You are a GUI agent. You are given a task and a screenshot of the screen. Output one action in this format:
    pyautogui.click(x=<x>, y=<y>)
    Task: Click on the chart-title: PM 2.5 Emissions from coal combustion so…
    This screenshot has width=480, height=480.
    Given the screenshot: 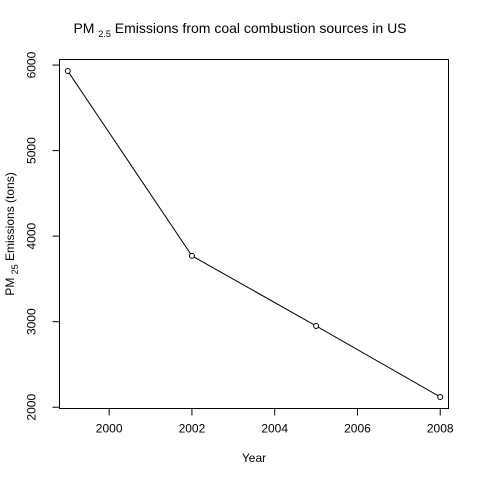 What is the action you would take?
    pyautogui.click(x=239, y=30)
    